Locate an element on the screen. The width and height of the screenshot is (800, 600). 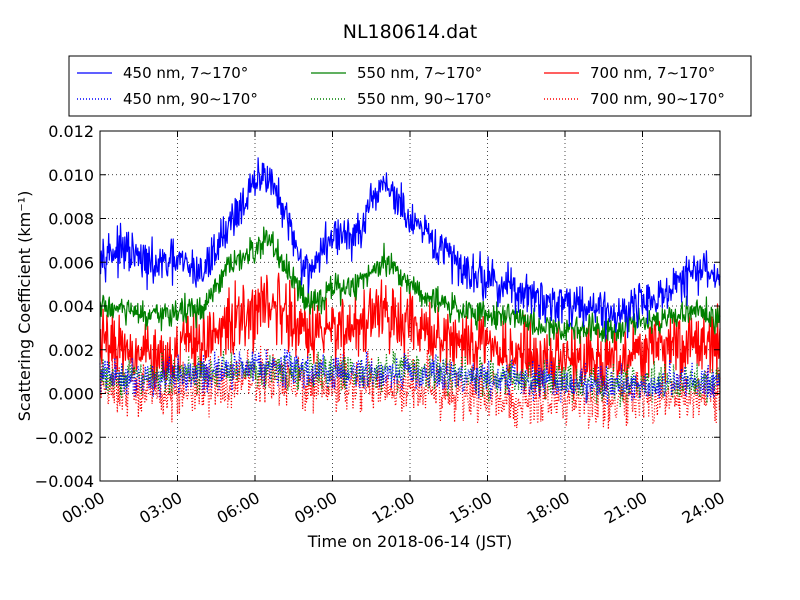
y-tick-label: 0.006 is located at coordinates (71, 262).